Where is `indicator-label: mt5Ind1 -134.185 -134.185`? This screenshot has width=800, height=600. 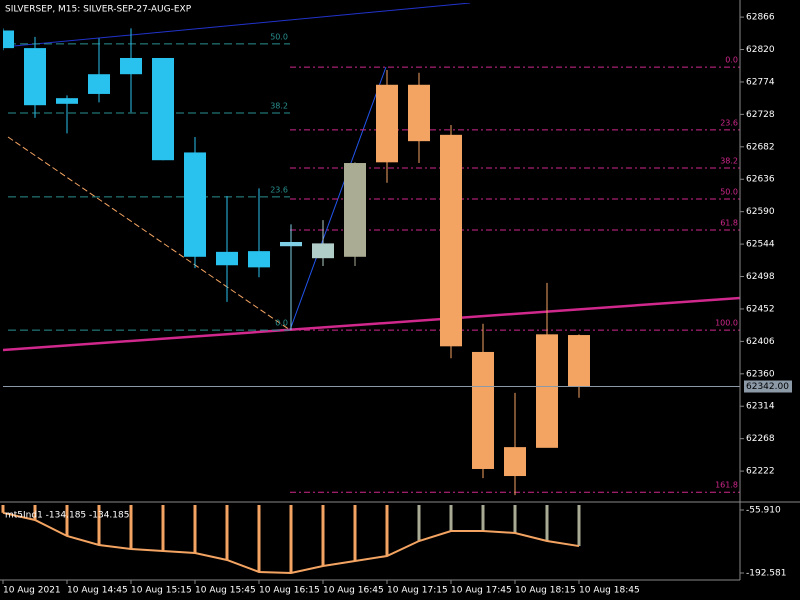
indicator-label: mt5Ind1 -134.185 -134.185 is located at coordinates (67, 516).